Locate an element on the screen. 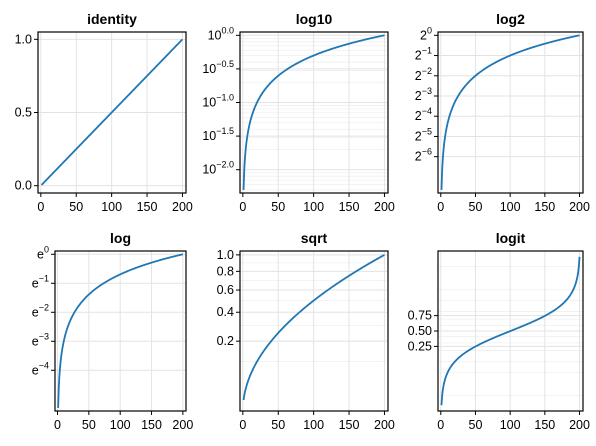 This screenshot has width=596, height=446. y-tick-label: 0.2 is located at coordinates (225, 341).